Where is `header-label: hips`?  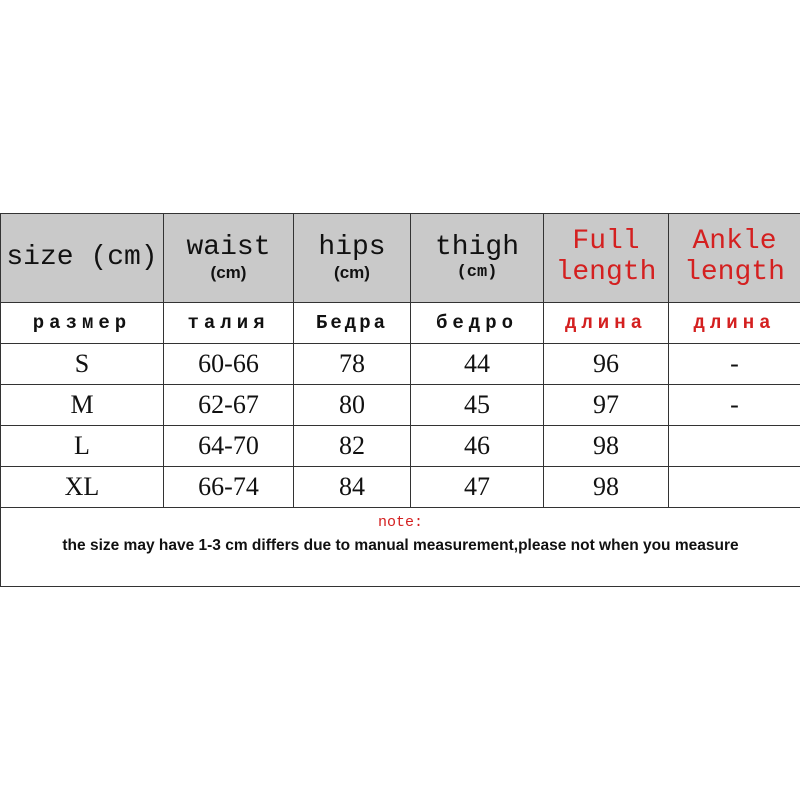
header-label: hips is located at coordinates (352, 248).